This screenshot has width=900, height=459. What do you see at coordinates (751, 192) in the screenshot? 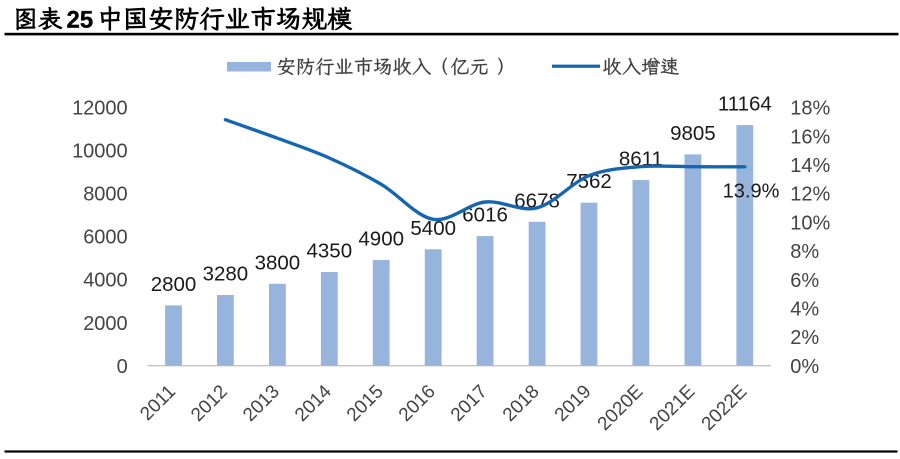
I see `svg-text: 13.9%` at bounding box center [751, 192].